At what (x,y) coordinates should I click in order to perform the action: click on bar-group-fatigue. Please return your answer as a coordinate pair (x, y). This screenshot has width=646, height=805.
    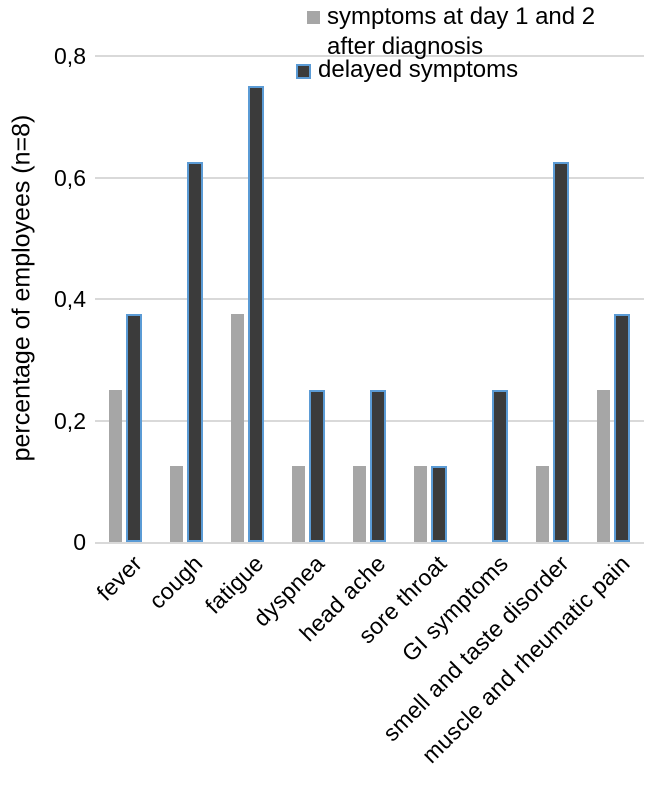
    Looking at the image, I should click on (247, 299).